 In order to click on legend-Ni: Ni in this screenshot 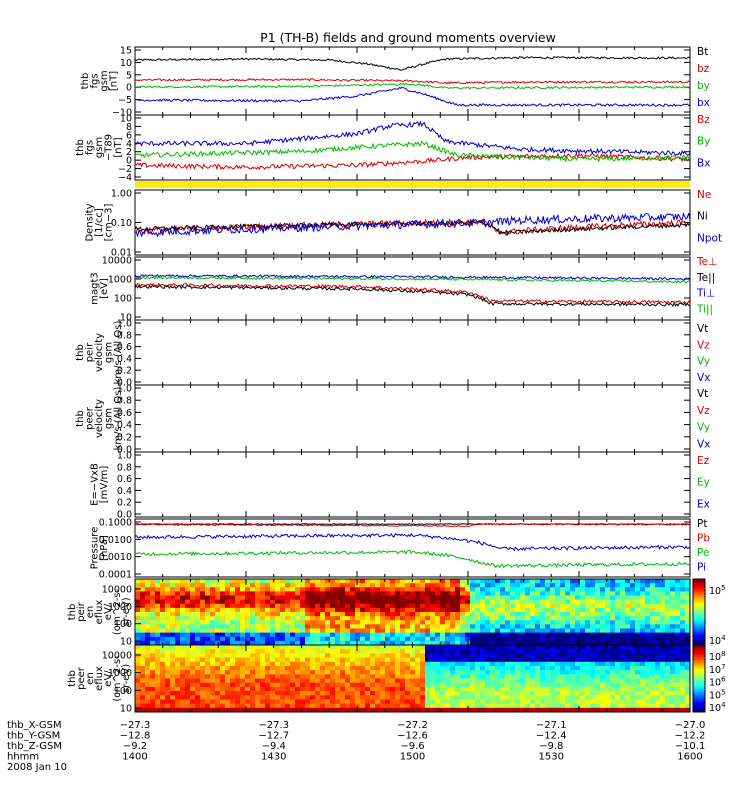, I will do `click(702, 217)`.